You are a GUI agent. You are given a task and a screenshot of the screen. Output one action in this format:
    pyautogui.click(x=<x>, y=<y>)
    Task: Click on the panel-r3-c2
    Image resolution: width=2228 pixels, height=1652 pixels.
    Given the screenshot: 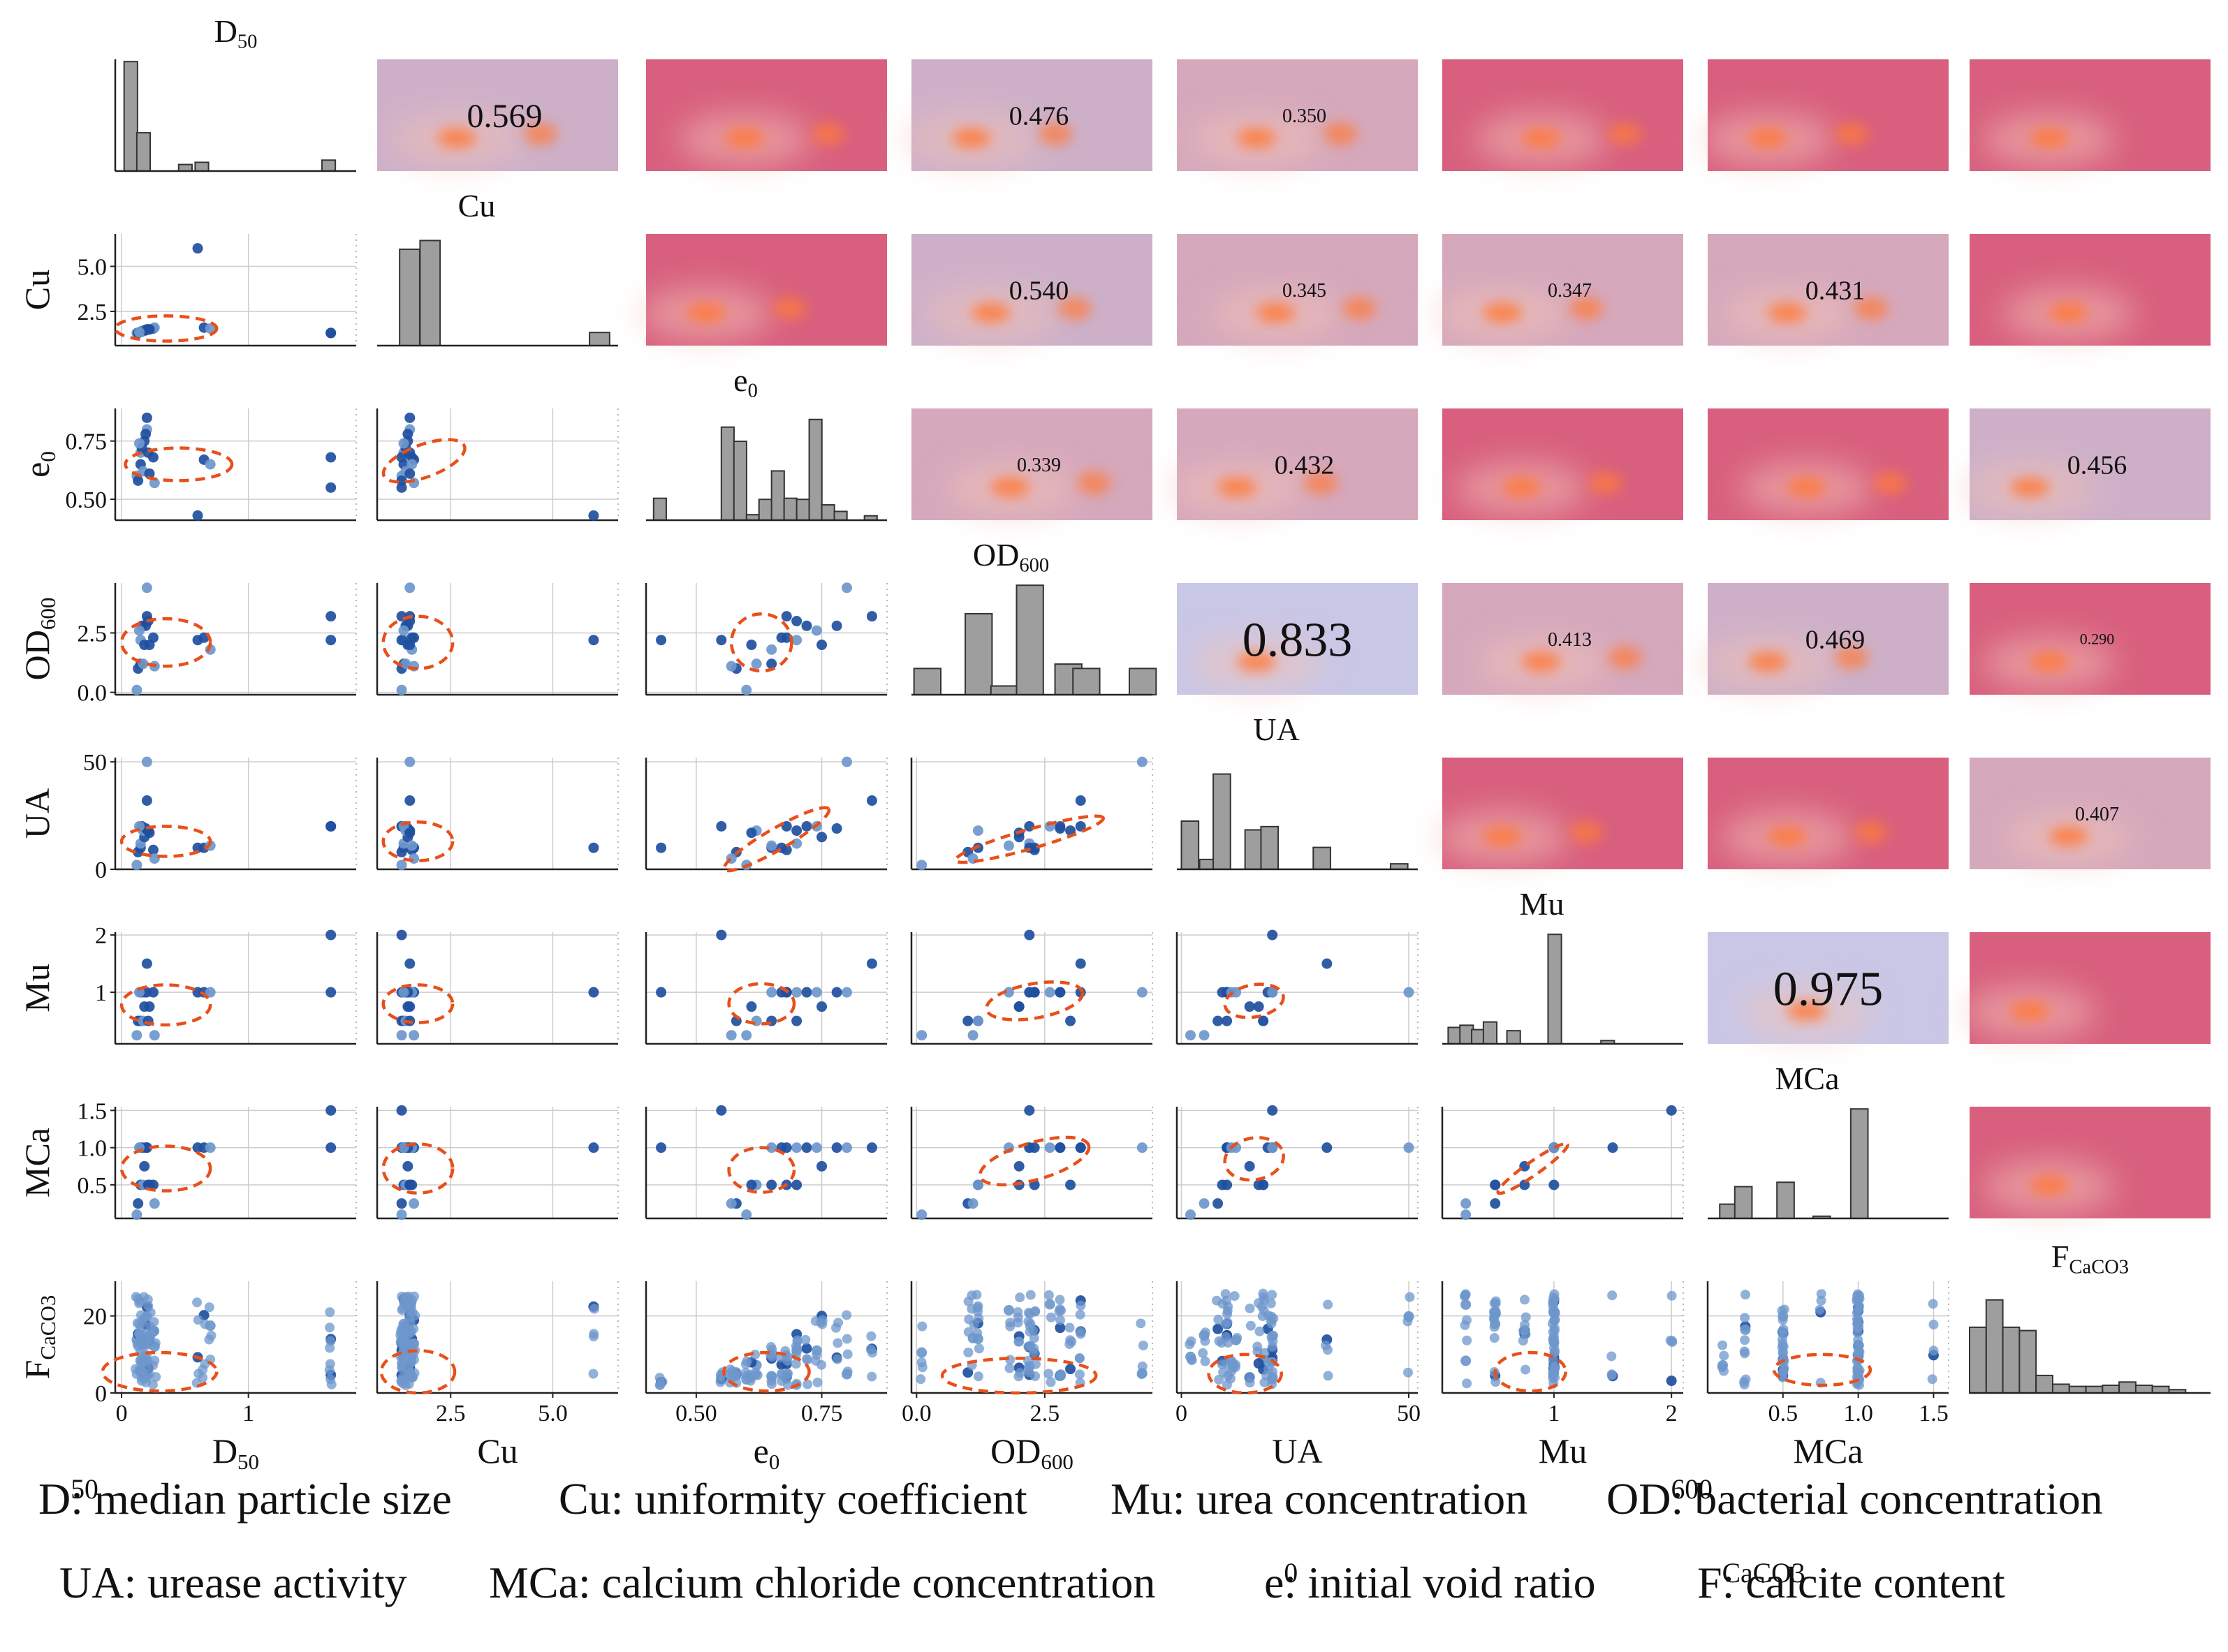 What is the action you would take?
    pyautogui.click(x=766, y=639)
    